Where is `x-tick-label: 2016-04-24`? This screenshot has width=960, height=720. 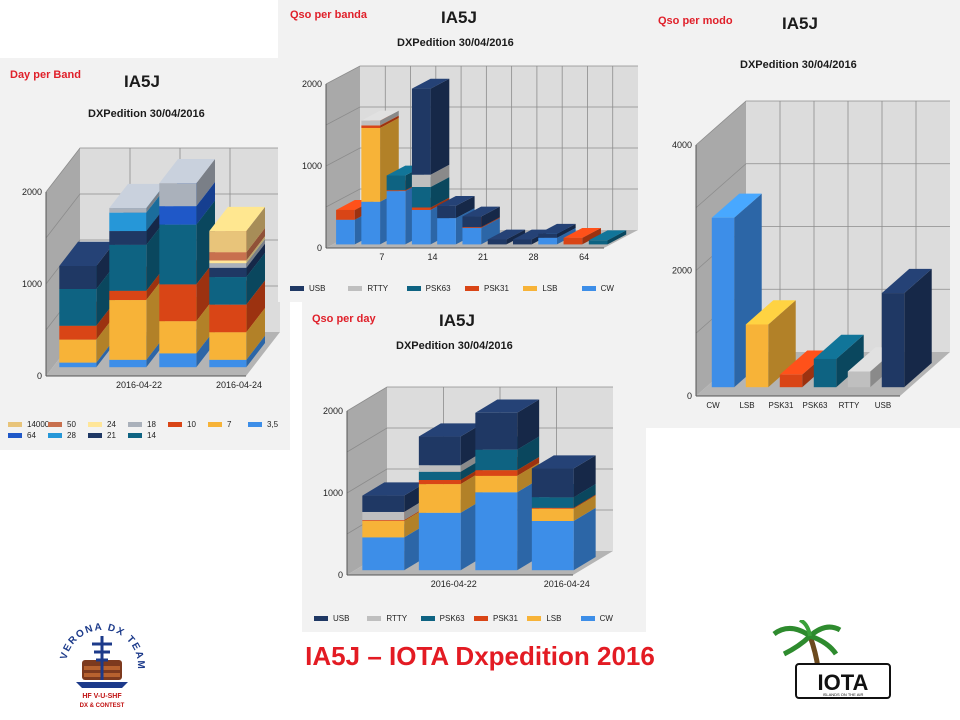 x-tick-label: 2016-04-24 is located at coordinates (567, 584).